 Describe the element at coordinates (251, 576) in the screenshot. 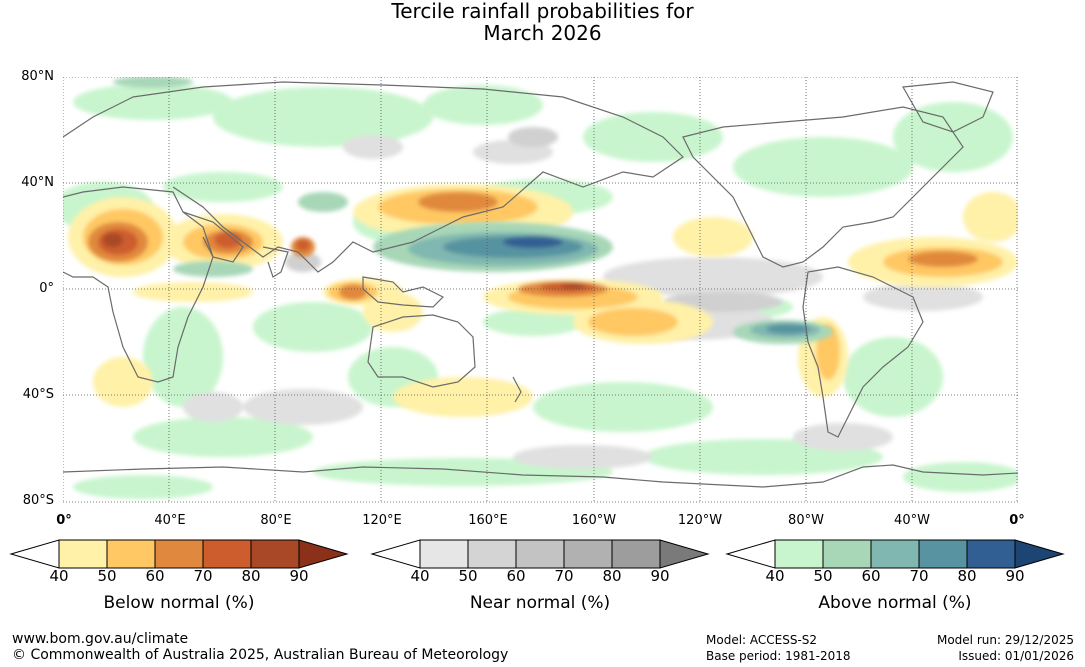

I see `below-tick-80: 80` at that location.